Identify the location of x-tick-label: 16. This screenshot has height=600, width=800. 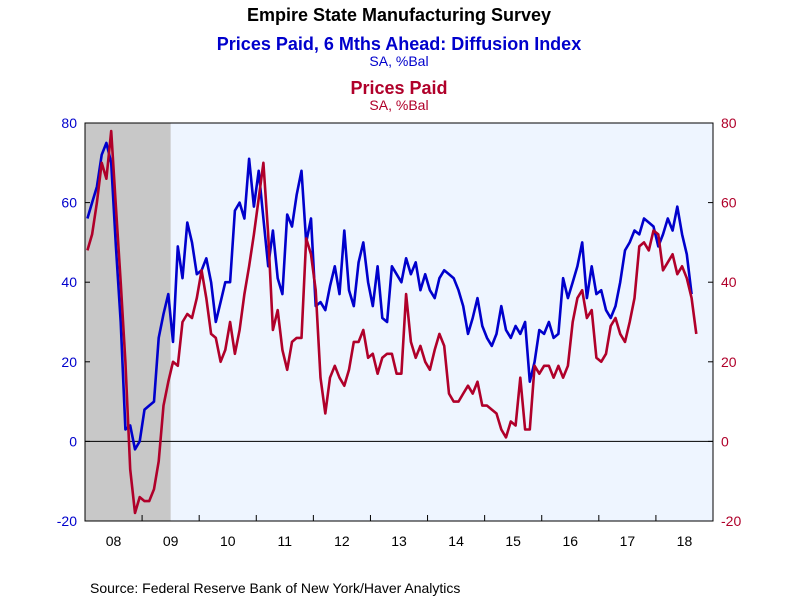
(570, 541).